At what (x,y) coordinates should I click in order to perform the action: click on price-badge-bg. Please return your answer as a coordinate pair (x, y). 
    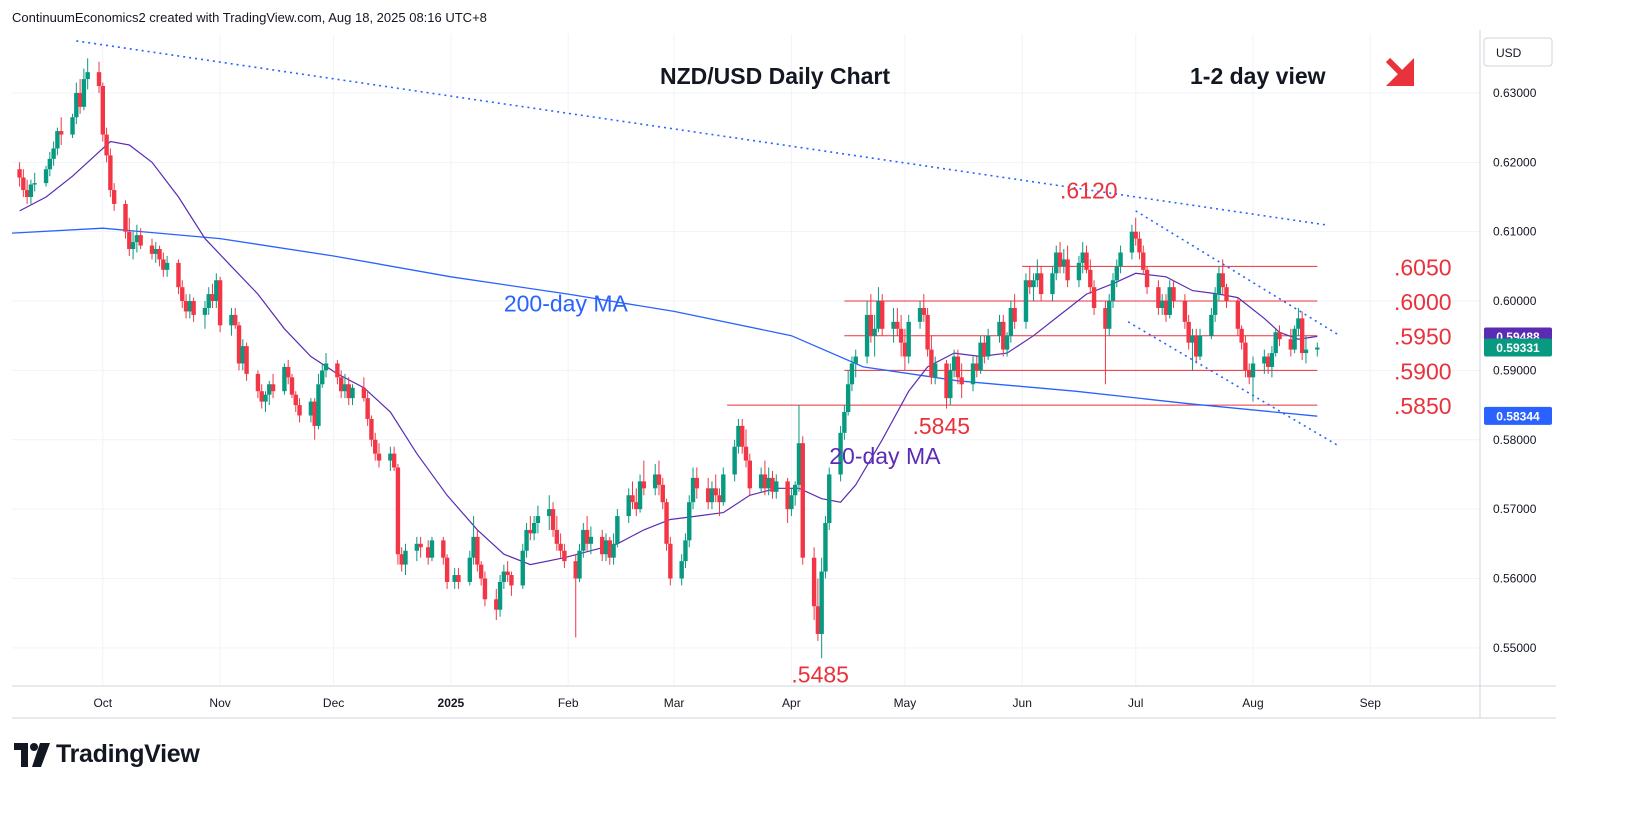
    Looking at the image, I should click on (1518, 415).